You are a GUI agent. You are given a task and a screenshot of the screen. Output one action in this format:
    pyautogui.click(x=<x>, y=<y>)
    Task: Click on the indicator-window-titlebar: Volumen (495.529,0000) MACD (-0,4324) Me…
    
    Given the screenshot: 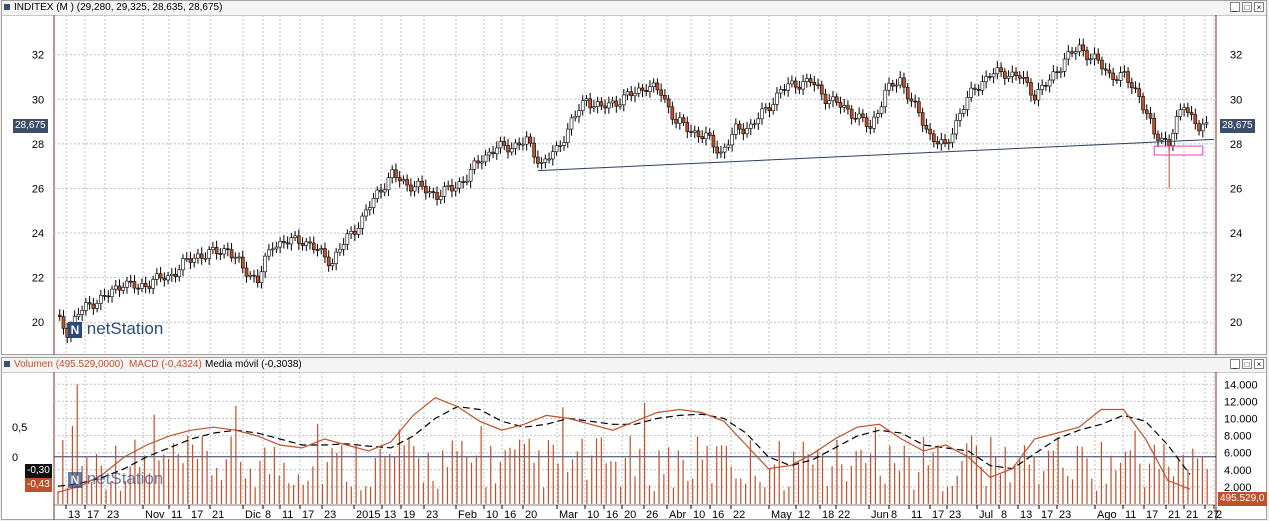 What is the action you would take?
    pyautogui.click(x=634, y=365)
    